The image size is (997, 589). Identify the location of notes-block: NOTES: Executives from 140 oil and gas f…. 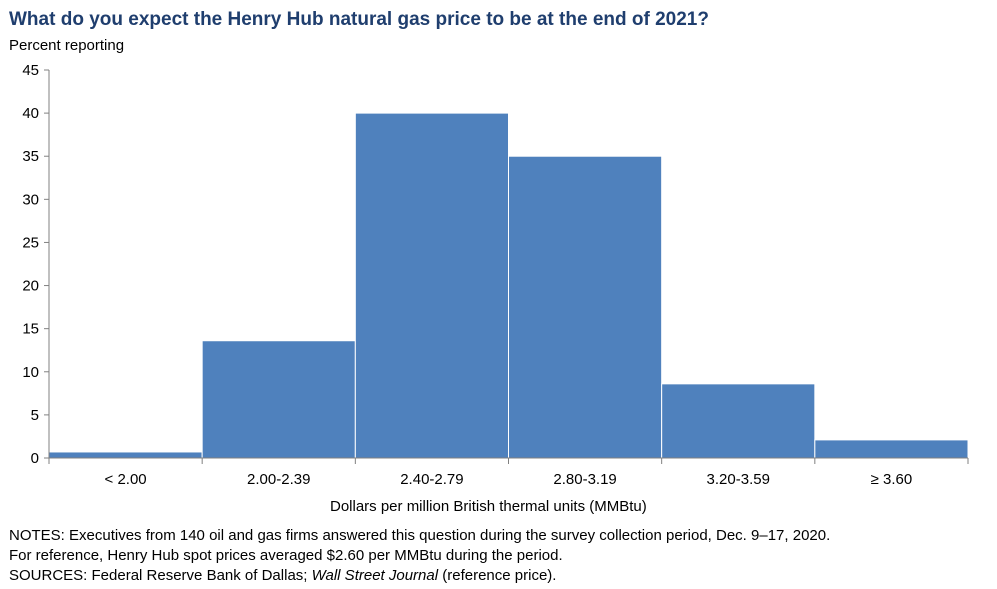
(419, 556).